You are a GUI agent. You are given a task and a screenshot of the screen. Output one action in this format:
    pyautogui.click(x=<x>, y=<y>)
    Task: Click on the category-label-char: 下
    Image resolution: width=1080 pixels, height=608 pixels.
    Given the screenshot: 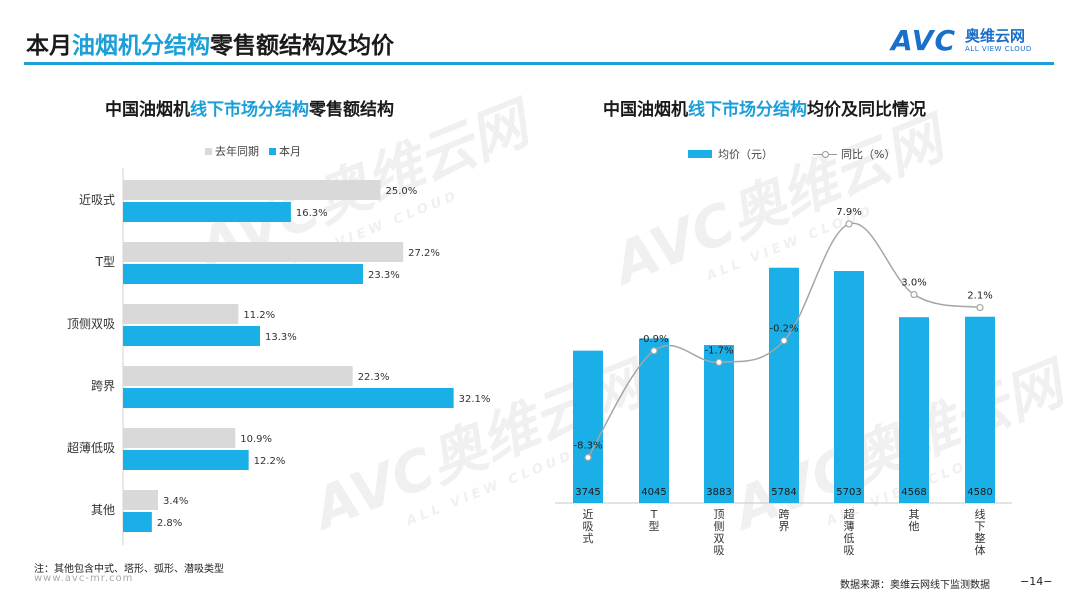 What is the action you would take?
    pyautogui.click(x=980, y=526)
    